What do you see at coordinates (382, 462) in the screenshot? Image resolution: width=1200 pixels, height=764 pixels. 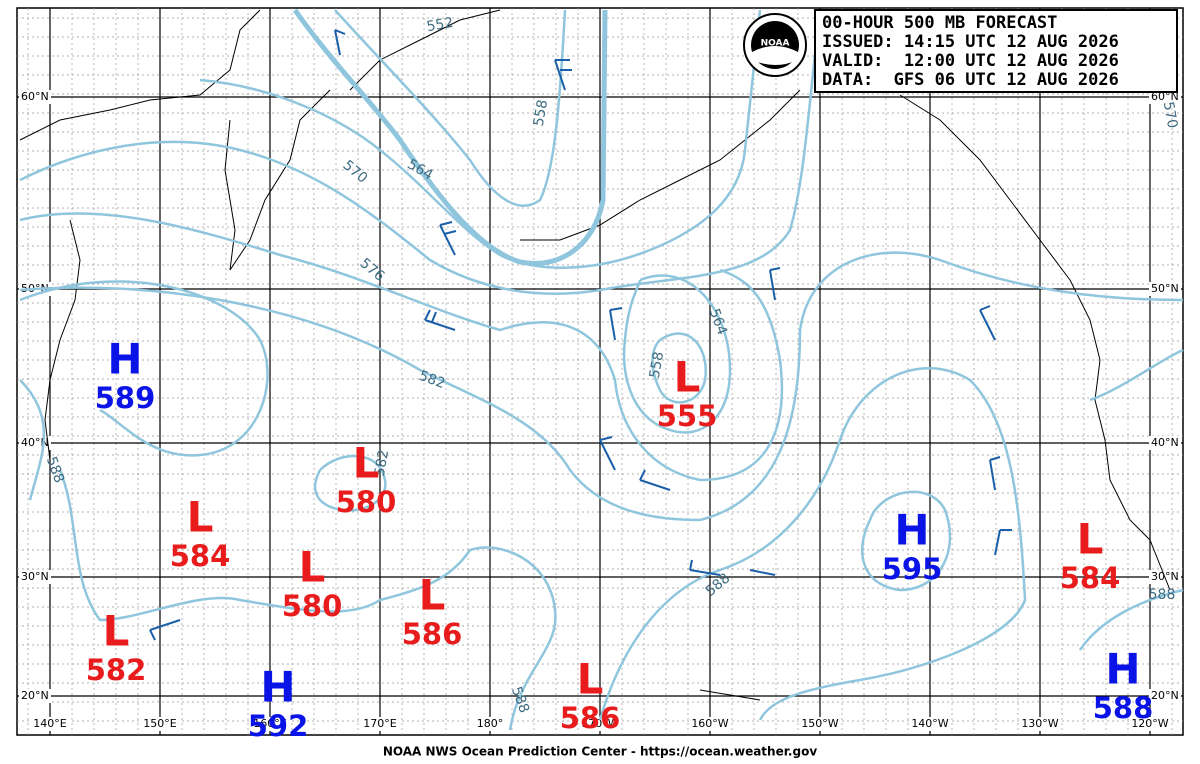 I see `contour-label: 582` at bounding box center [382, 462].